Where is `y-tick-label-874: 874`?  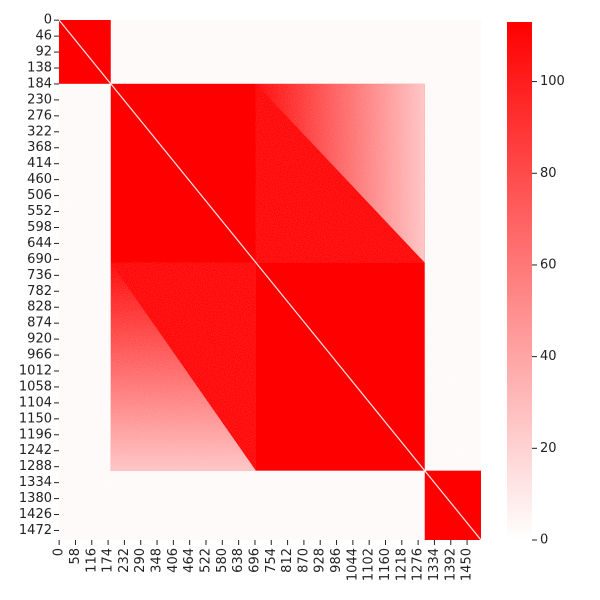
y-tick-label-874: 874 is located at coordinates (39, 323).